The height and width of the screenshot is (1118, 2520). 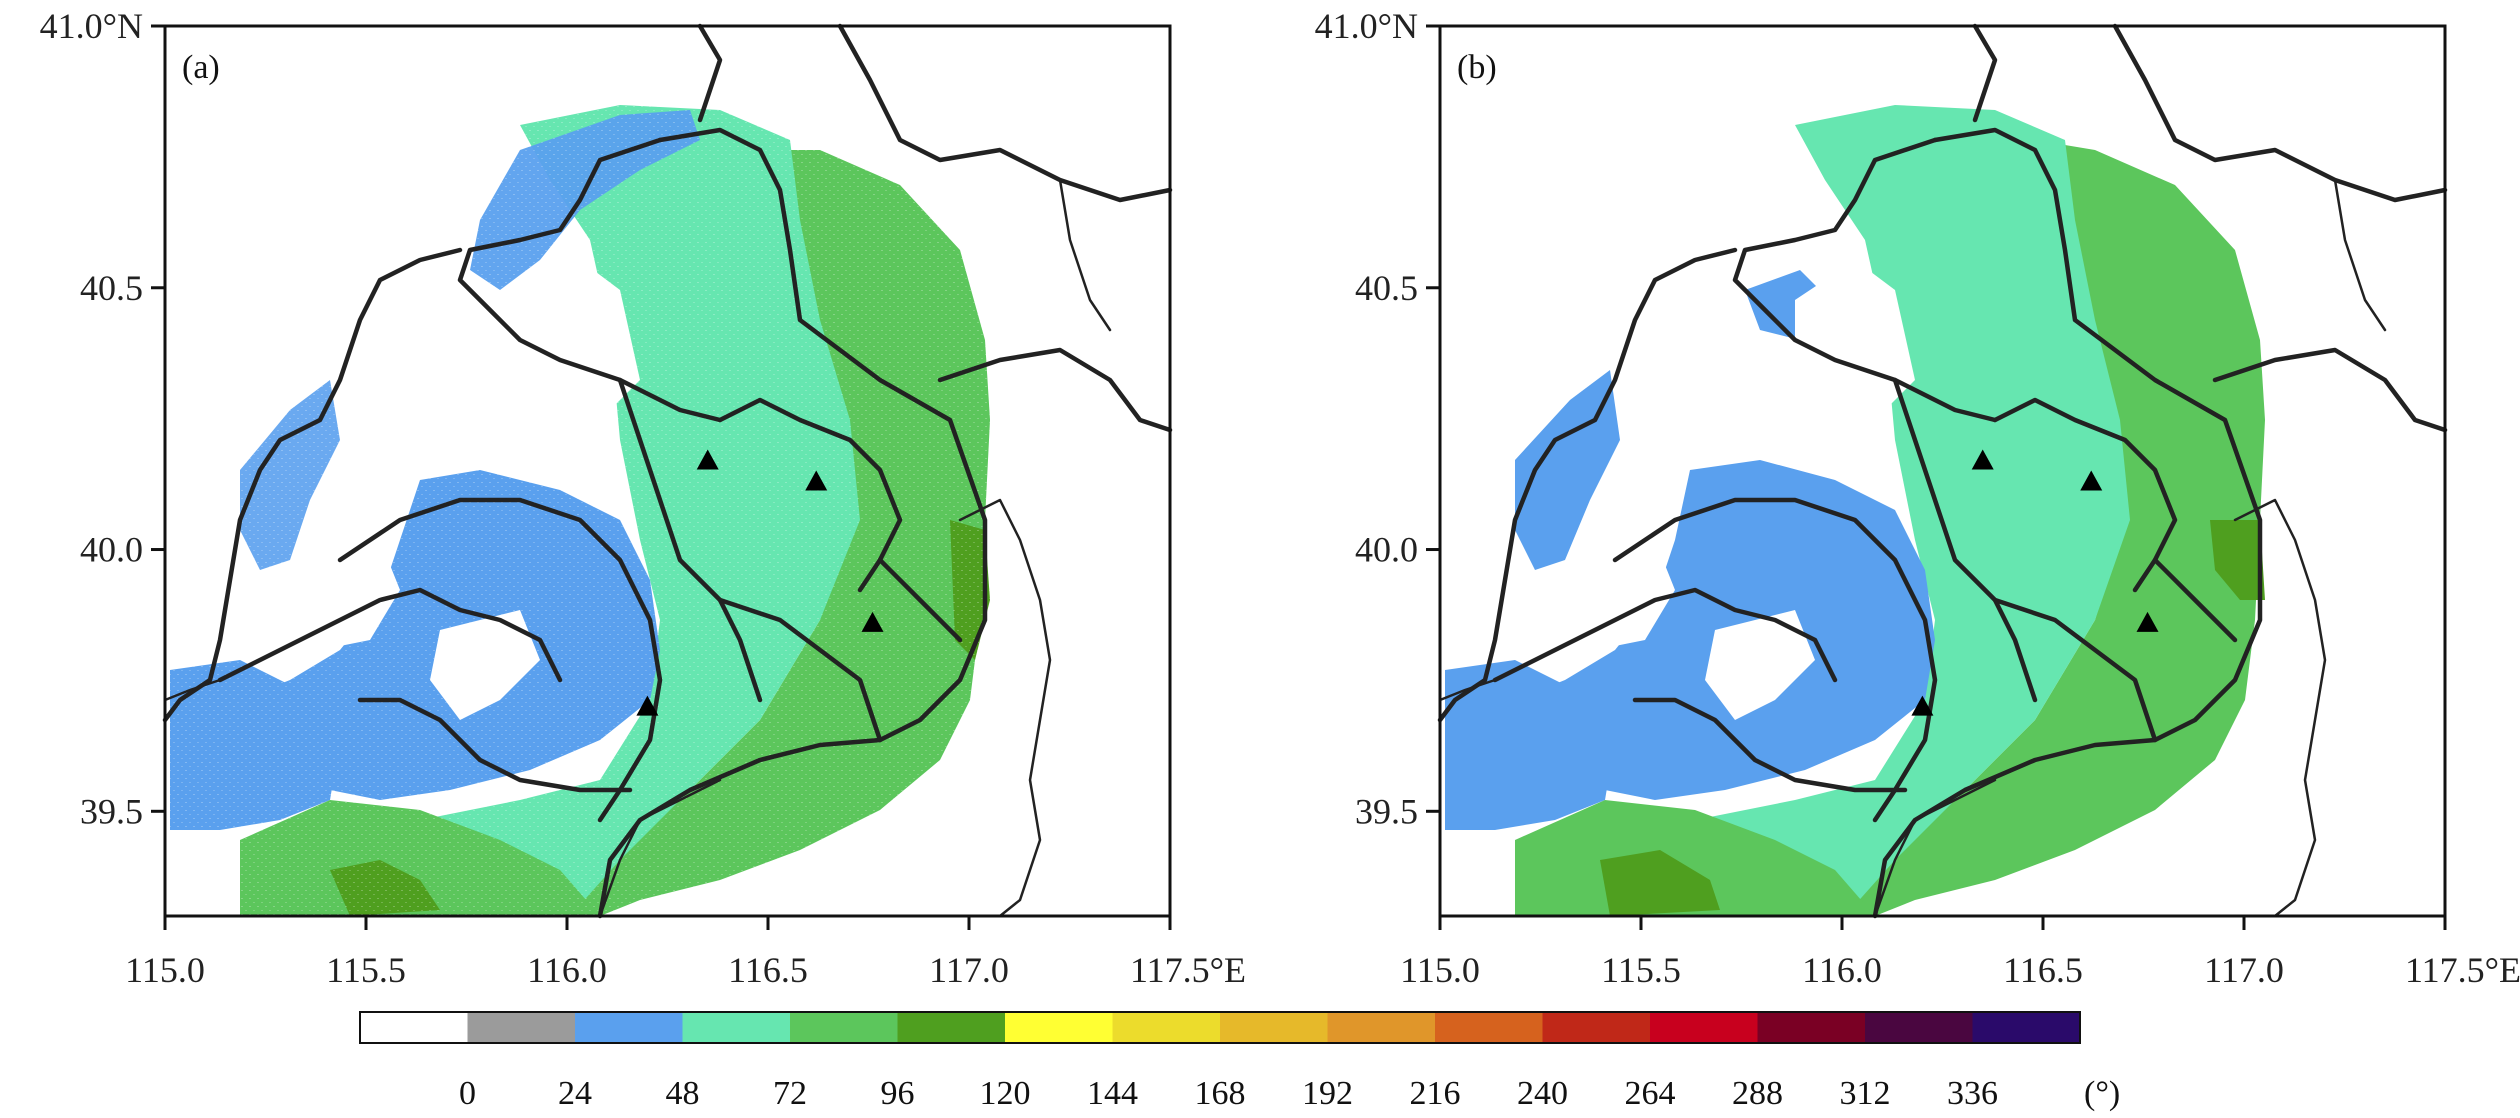 I want to click on panel-label-a: (a), so click(x=201, y=67).